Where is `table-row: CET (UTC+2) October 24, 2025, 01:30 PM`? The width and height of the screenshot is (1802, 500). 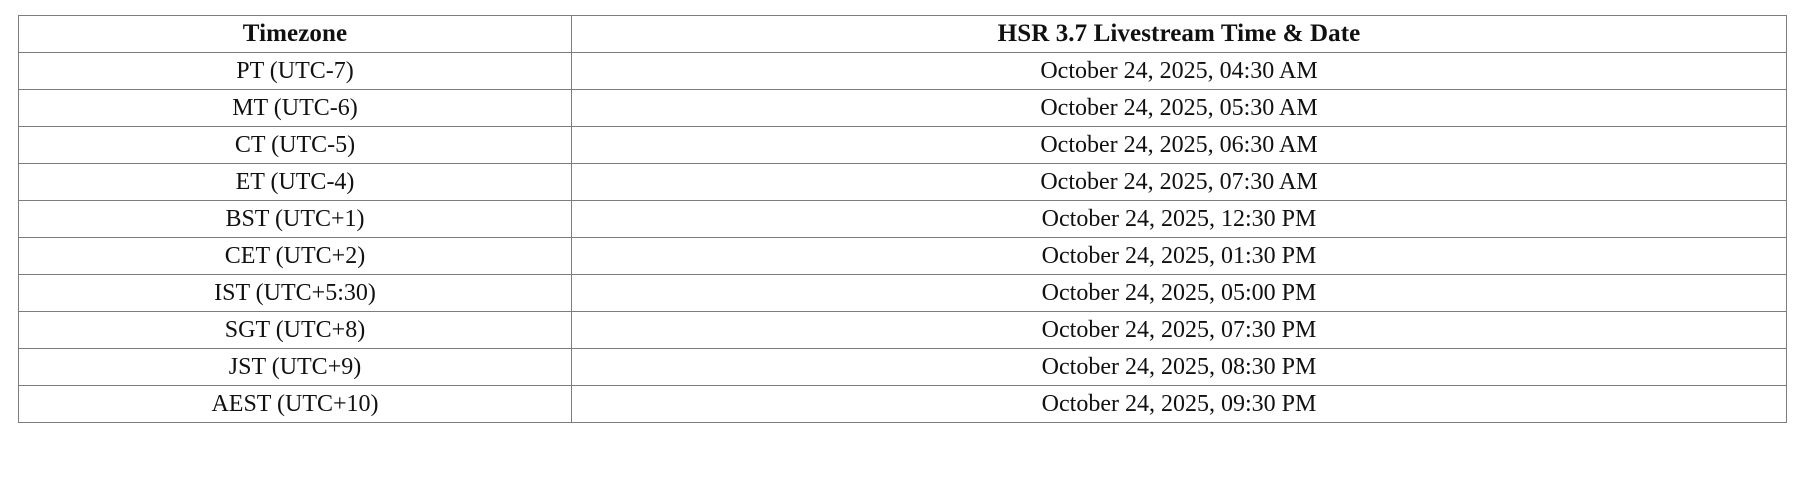
table-row: CET (UTC+2) October 24, 2025, 01:30 PM is located at coordinates (902, 256).